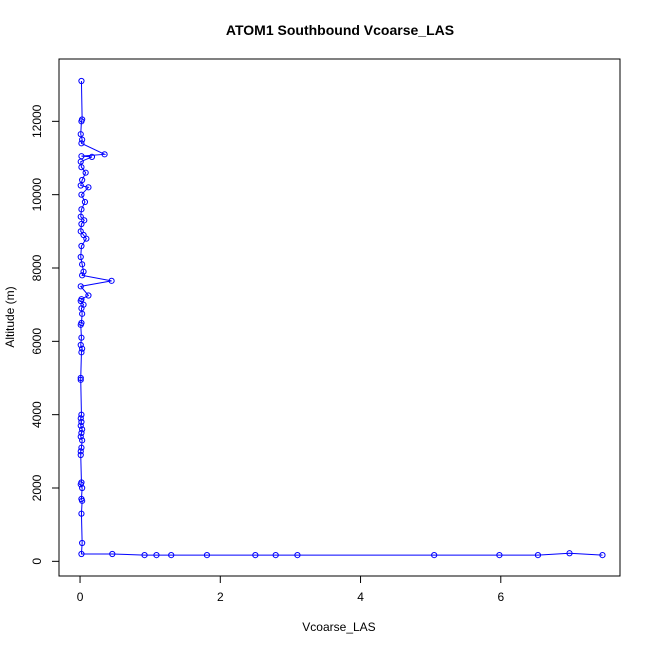 This screenshot has width=650, height=650. Describe the element at coordinates (80, 597) in the screenshot. I see `x-tick-label: 0` at that location.